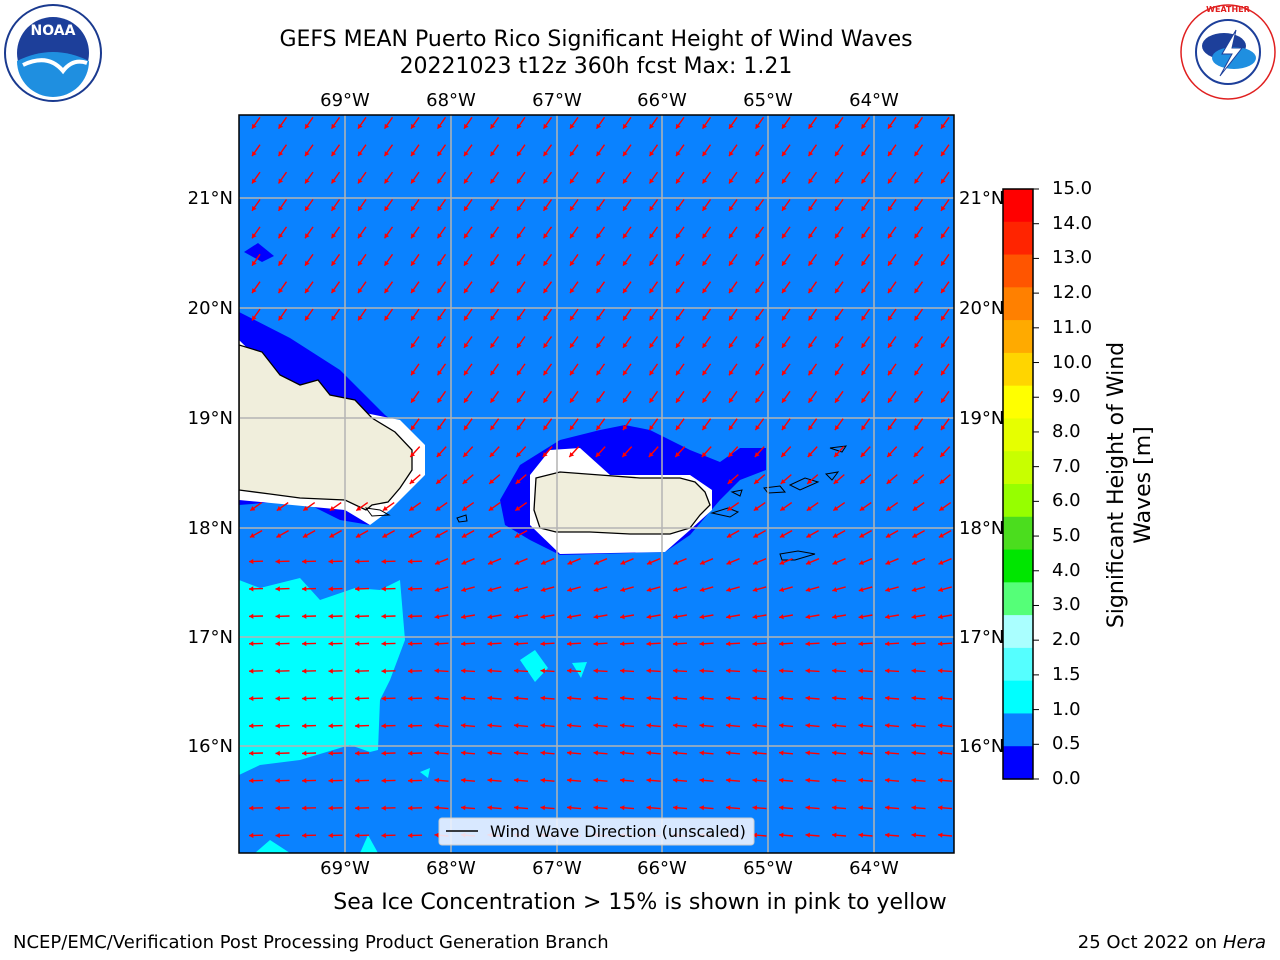 The image size is (1280, 960). I want to click on lat-label-right: 19°N, so click(981, 418).